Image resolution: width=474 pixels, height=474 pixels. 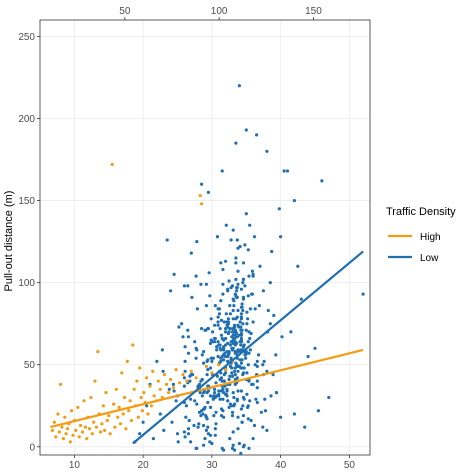 I want to click on y-tick-label: 150, so click(x=26, y=201).